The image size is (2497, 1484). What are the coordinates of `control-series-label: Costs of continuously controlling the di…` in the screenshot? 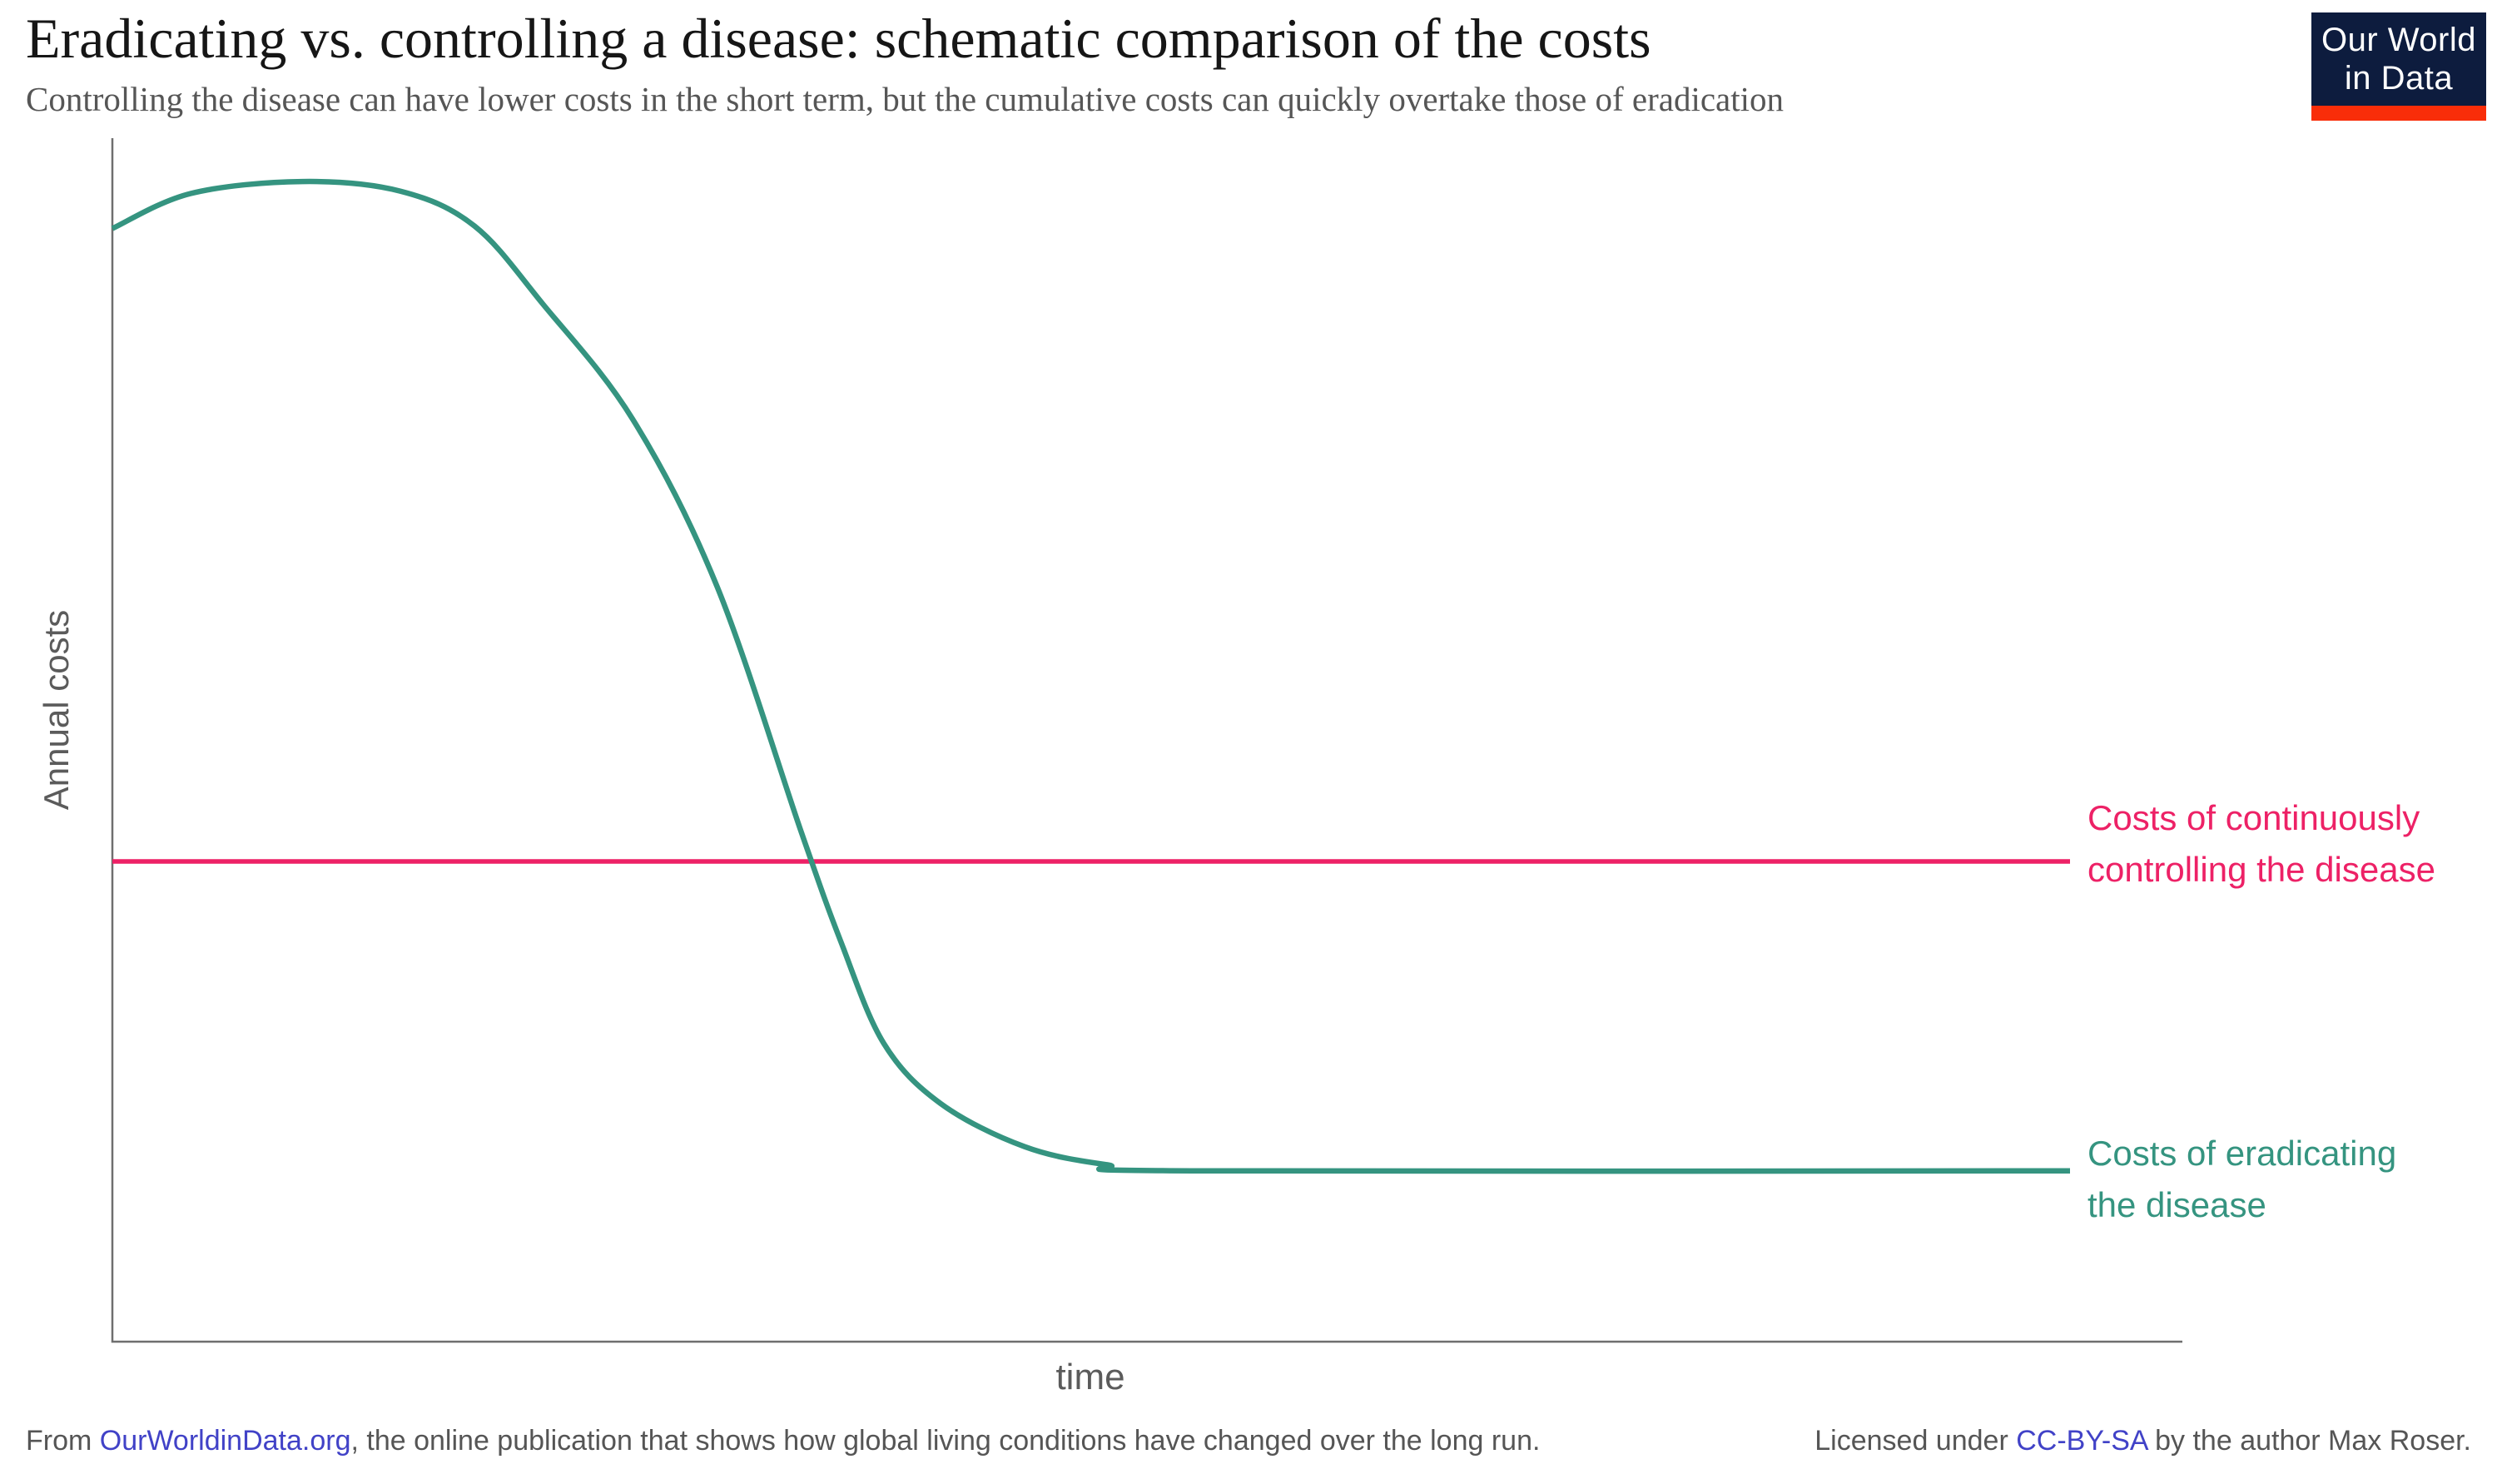 It's located at (2261, 844).